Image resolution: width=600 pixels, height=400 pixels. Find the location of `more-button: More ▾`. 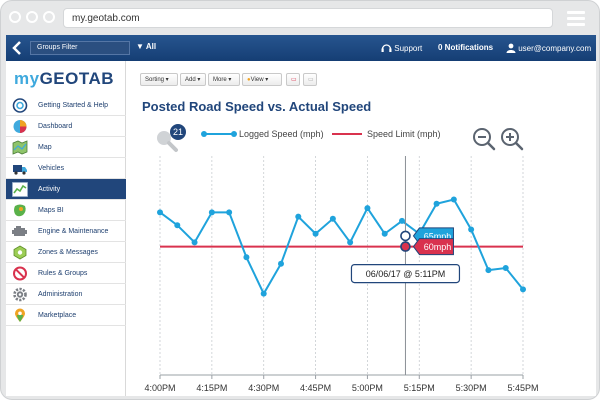

more-button: More ▾ is located at coordinates (224, 79).